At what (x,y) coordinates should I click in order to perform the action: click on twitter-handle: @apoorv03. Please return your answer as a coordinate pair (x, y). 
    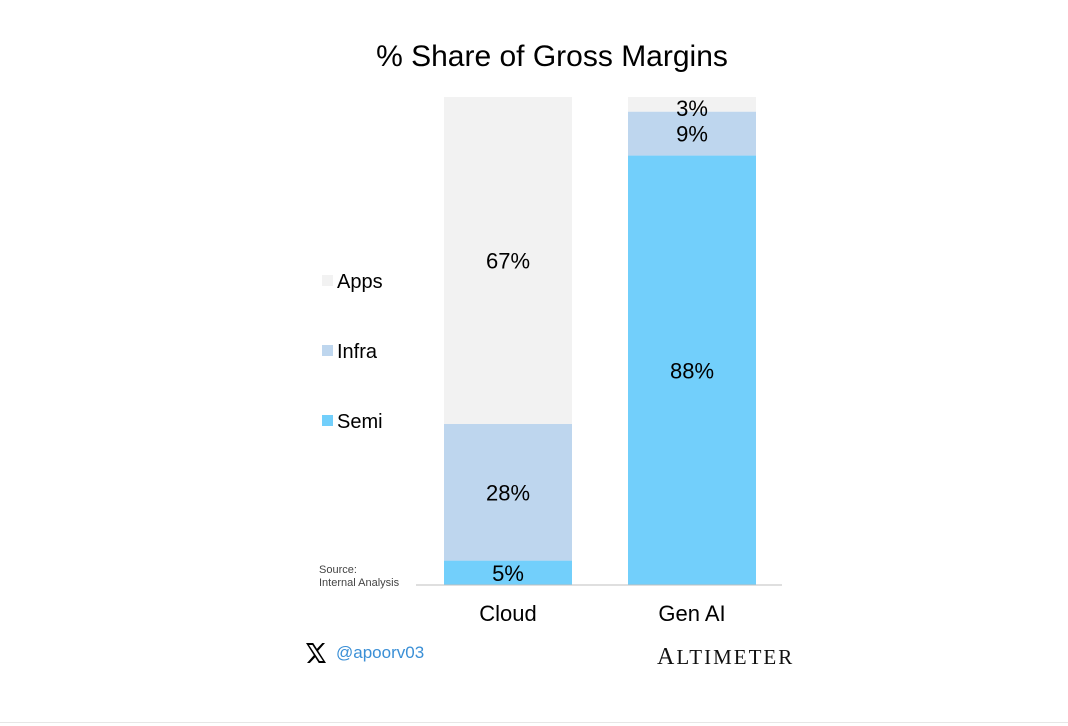
    Looking at the image, I should click on (380, 652).